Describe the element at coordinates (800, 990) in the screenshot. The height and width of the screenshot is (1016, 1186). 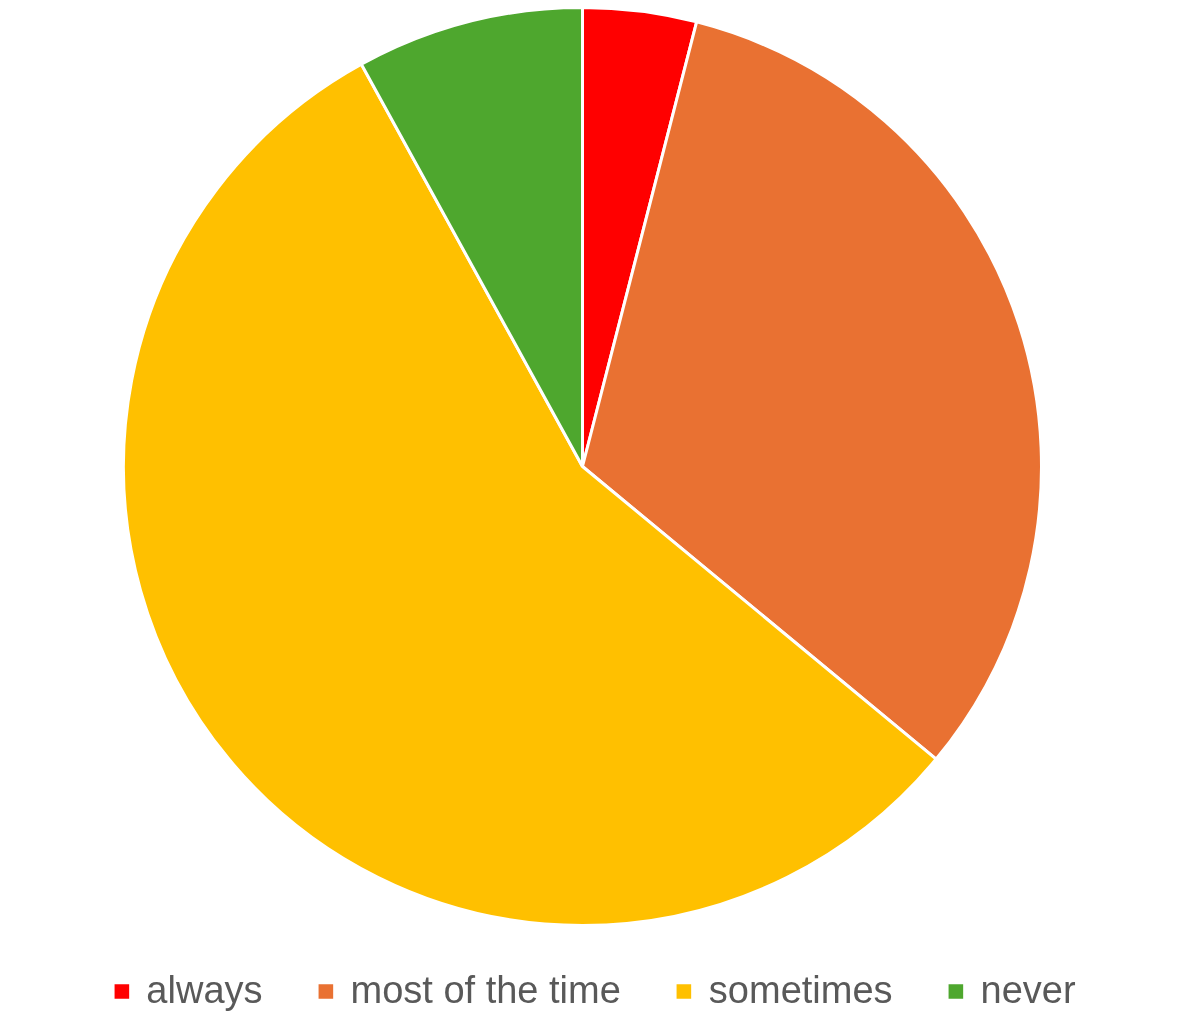
I see `legend-label: sometimes` at that location.